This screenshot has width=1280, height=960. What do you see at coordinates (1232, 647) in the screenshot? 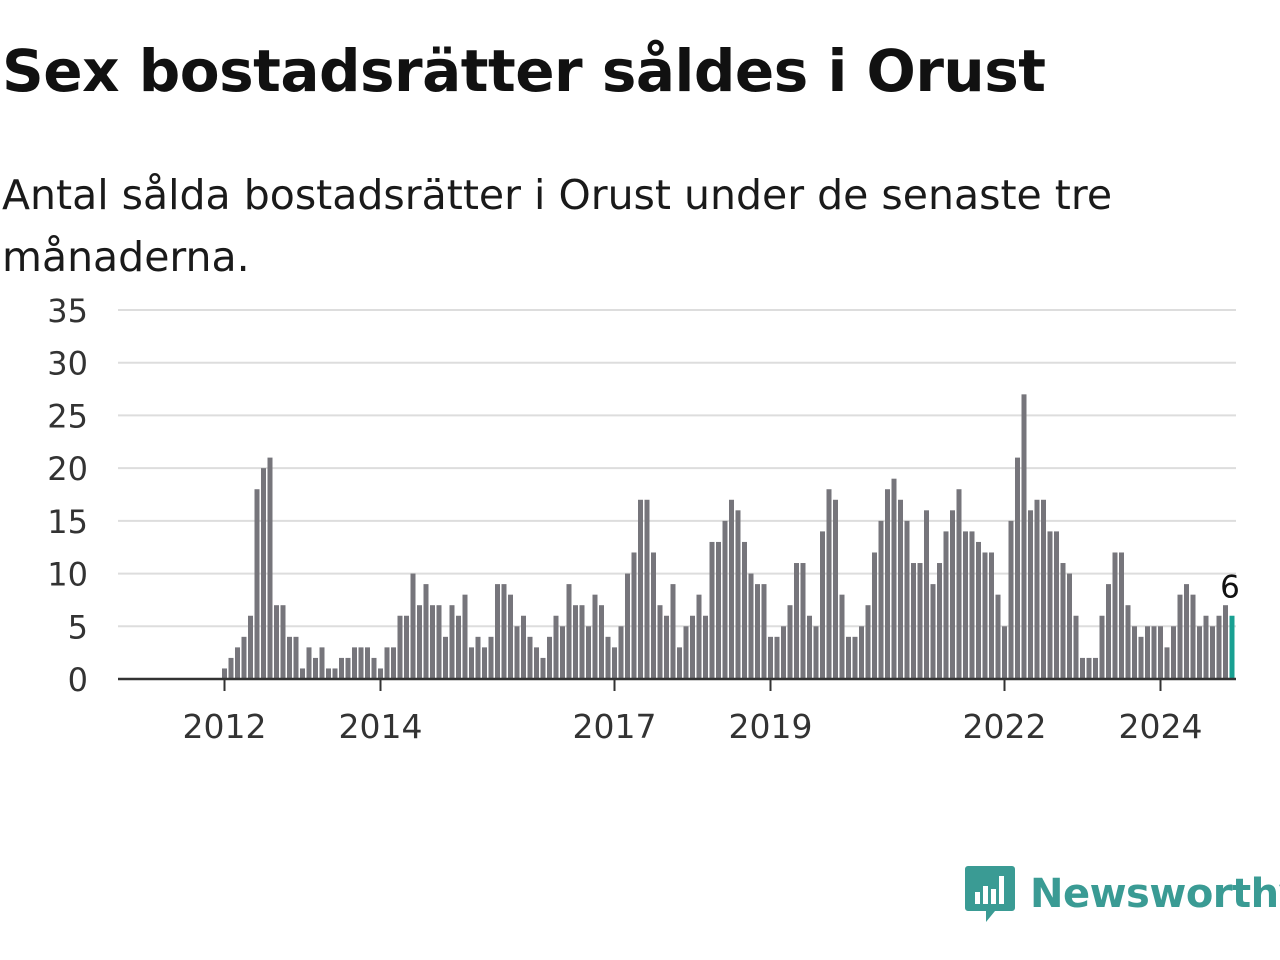
I see `highlight-bar` at bounding box center [1232, 647].